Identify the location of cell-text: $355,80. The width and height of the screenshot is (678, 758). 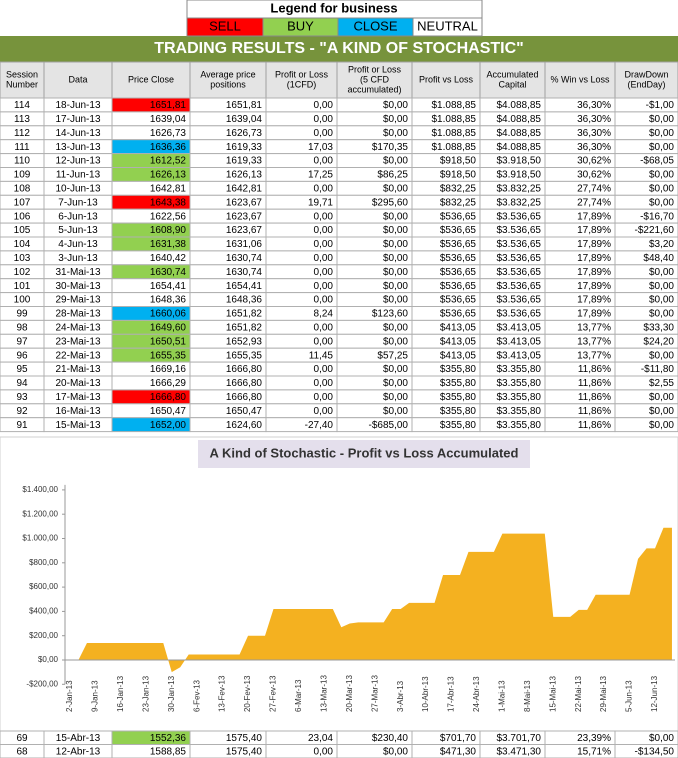
(458, 411).